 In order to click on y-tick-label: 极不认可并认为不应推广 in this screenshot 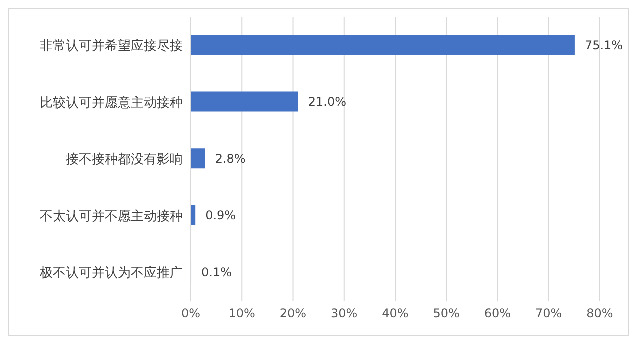, I will do `click(111, 273)`.